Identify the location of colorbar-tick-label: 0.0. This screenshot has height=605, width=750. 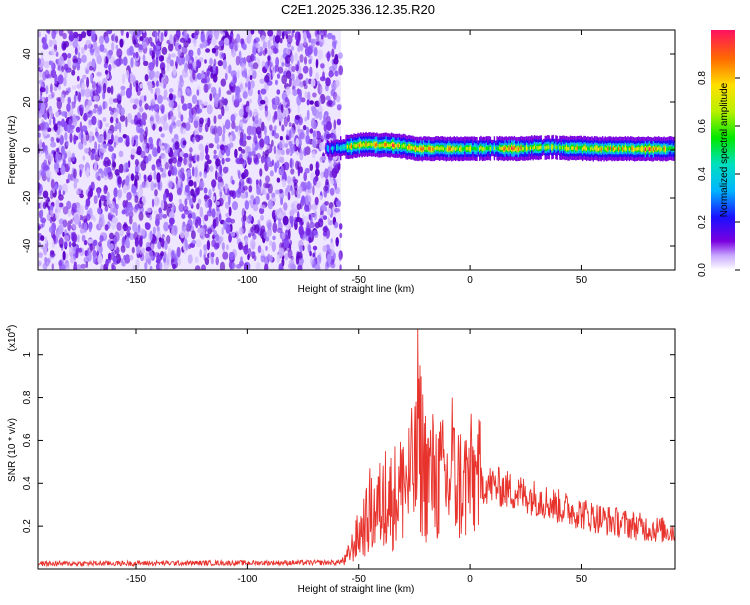
(702, 270).